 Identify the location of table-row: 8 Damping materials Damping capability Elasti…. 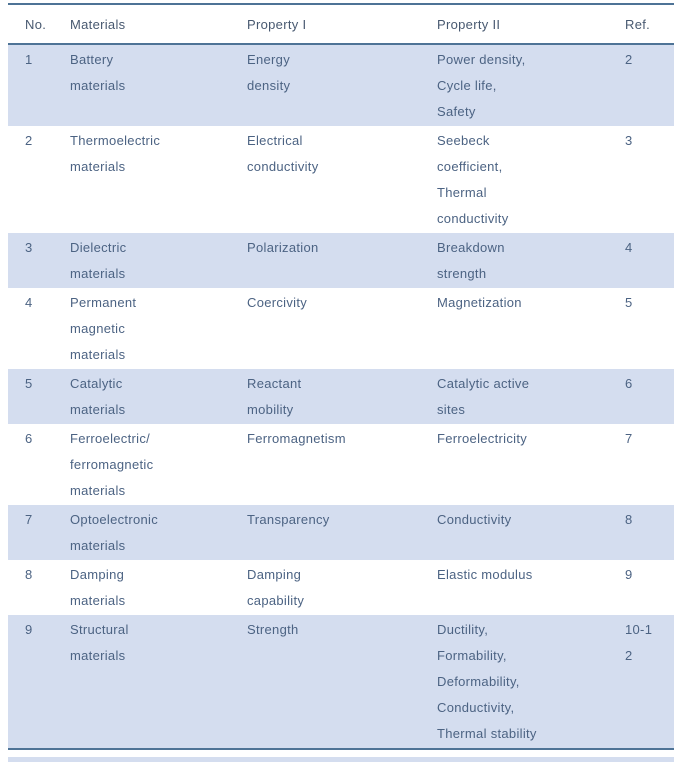
(341, 587).